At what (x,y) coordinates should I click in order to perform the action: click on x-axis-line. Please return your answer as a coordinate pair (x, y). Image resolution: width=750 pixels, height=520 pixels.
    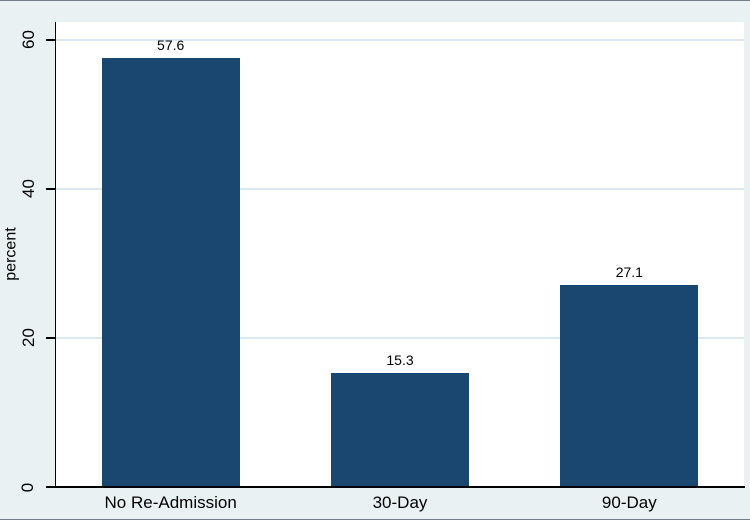
    Looking at the image, I should click on (400, 487).